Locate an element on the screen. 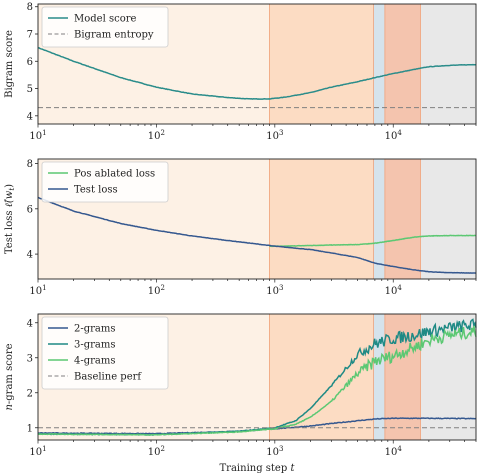  y-label-subscript: t is located at coordinates (12, 189).